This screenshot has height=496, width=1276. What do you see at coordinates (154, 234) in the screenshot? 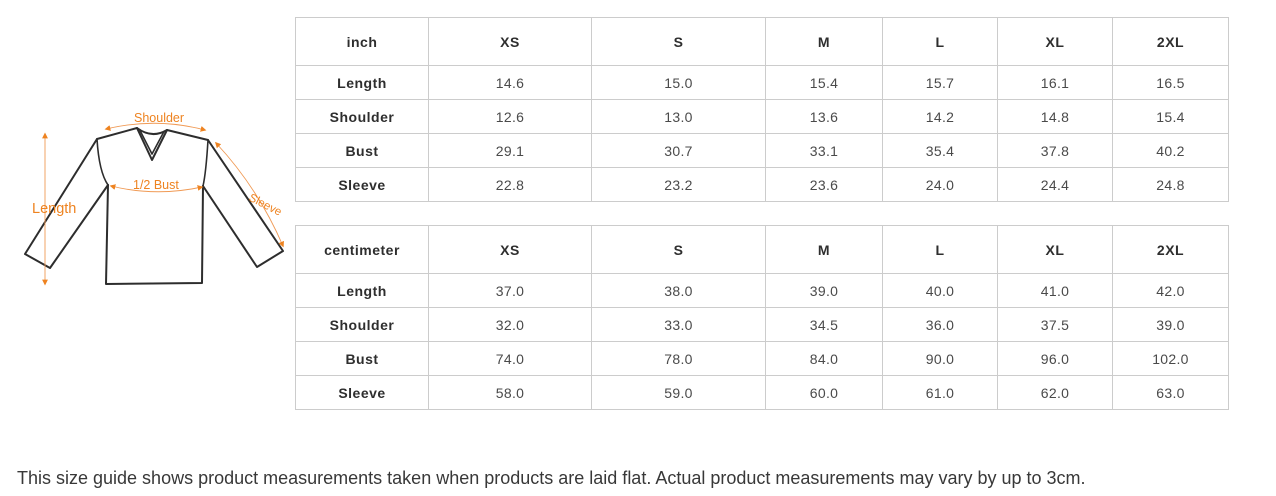
I see `shirt-body` at bounding box center [154, 234].